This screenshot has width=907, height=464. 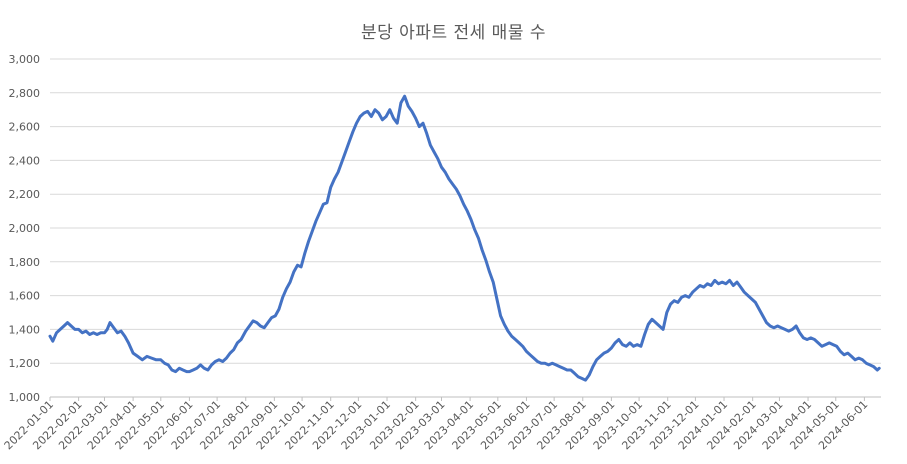 What do you see at coordinates (25, 127) in the screenshot?
I see `y-tick-label: 2,600` at bounding box center [25, 127].